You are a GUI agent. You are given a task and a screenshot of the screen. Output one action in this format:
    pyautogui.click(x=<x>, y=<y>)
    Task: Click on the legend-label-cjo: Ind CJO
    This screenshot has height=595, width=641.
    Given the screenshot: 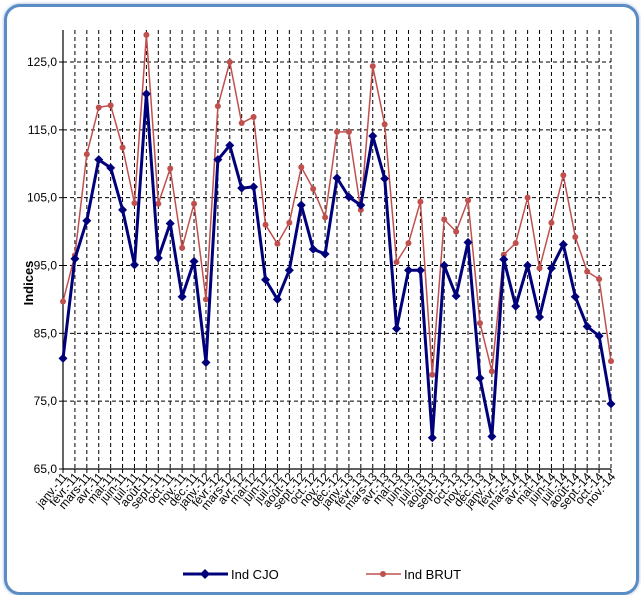 What is the action you would take?
    pyautogui.click(x=255, y=574)
    